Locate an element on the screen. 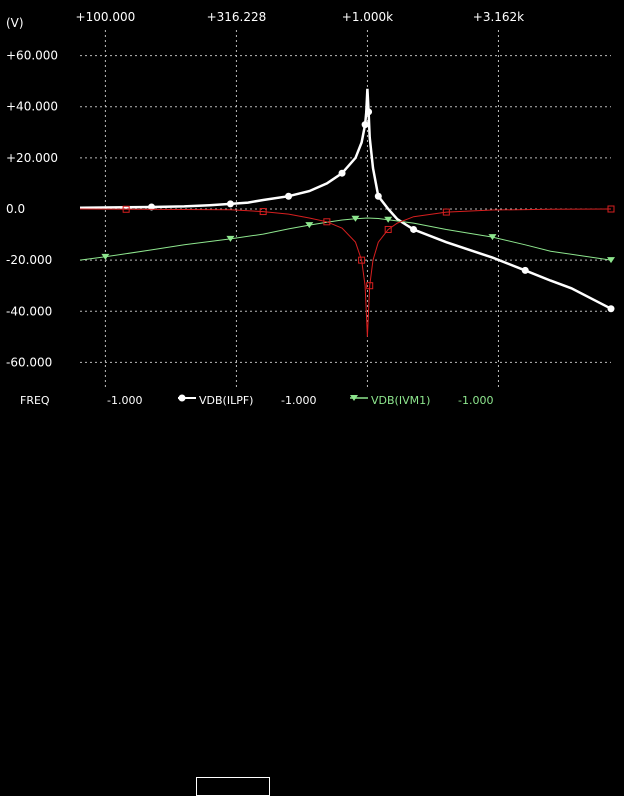 The image size is (624, 796). x-tick-label: +316.228 is located at coordinates (237, 17).